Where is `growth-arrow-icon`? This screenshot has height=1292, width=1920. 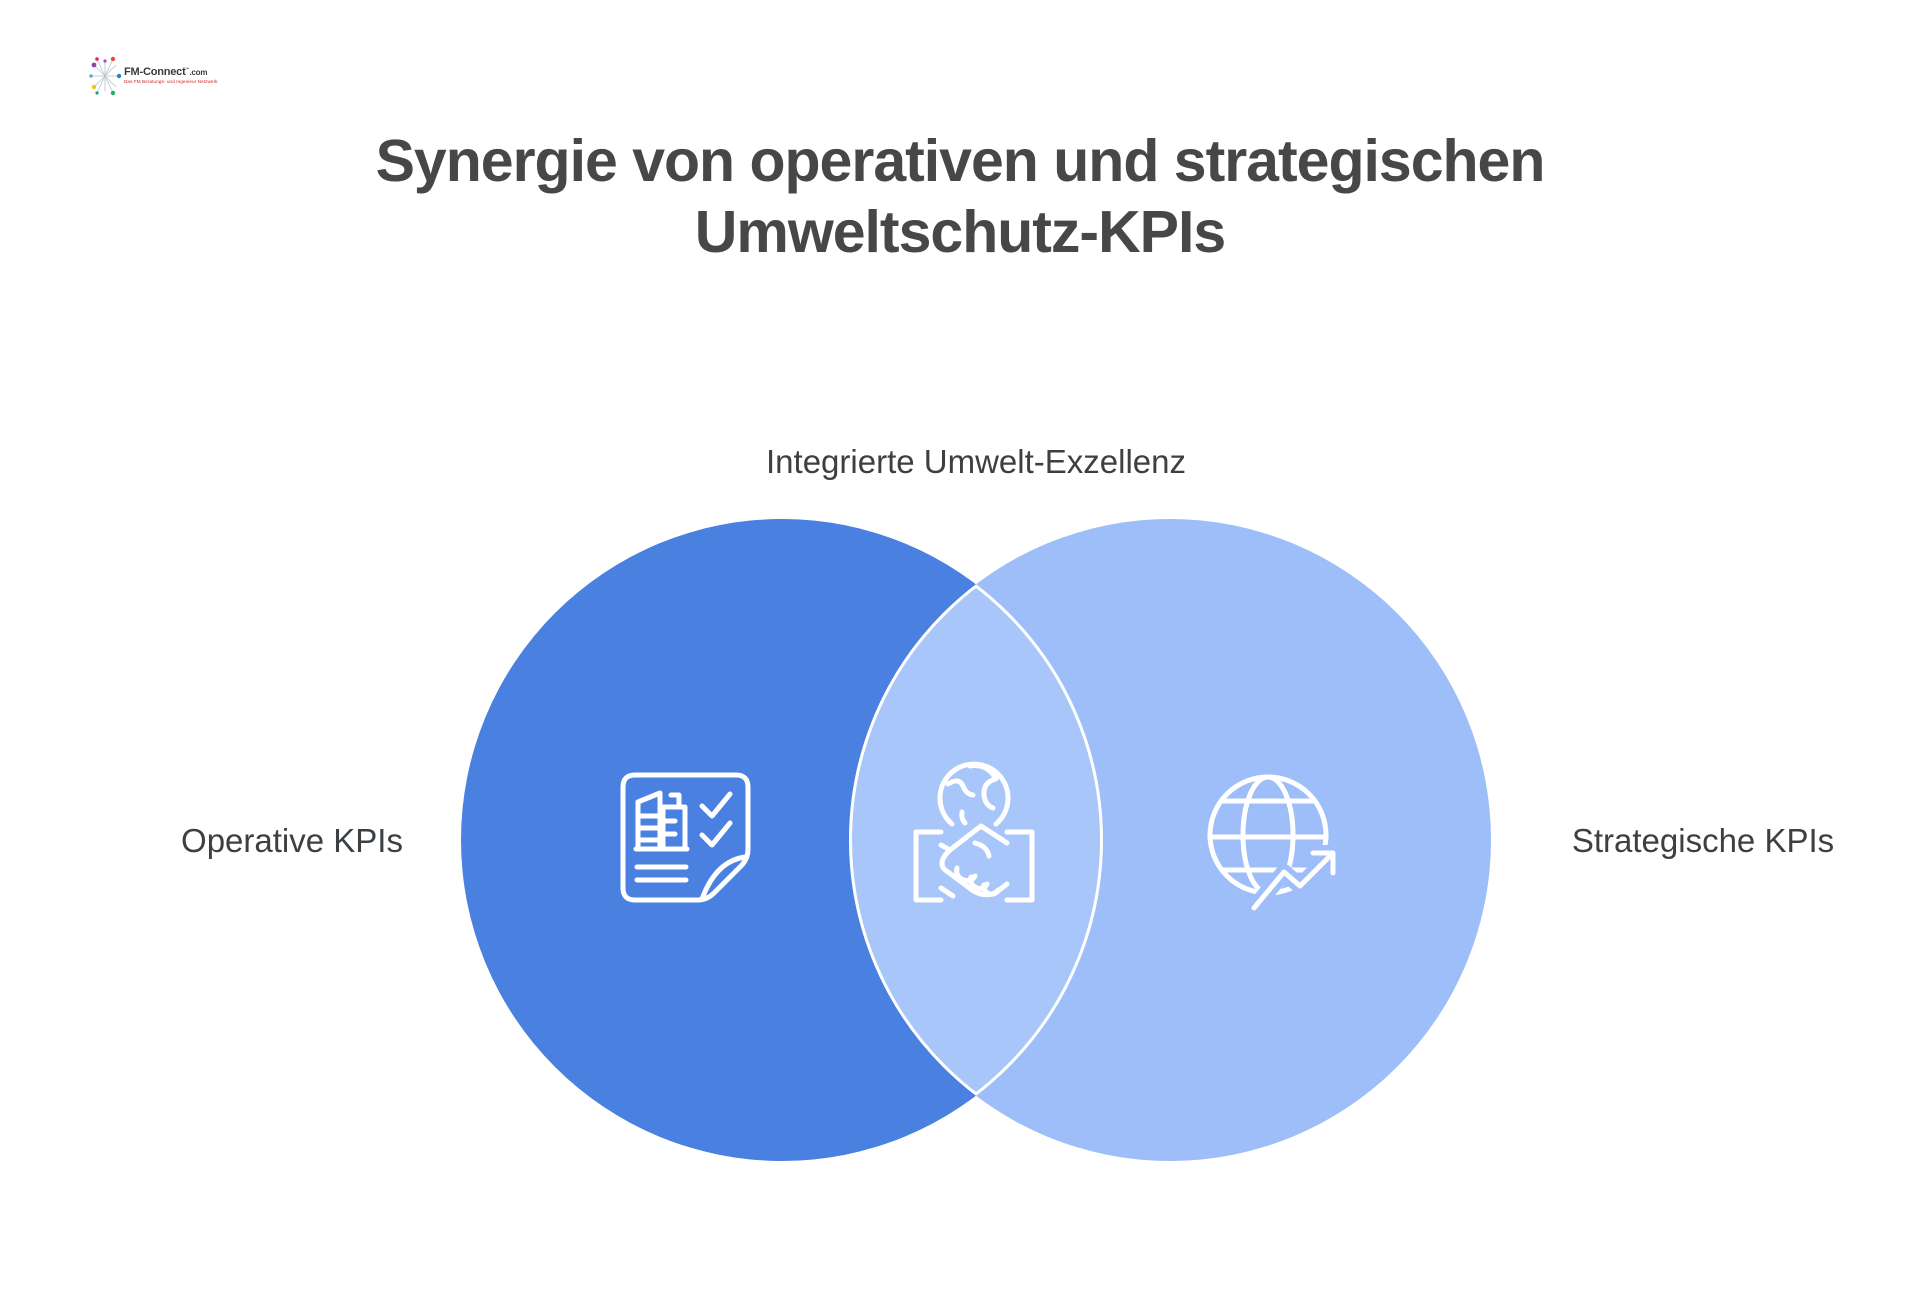 growth-arrow-icon is located at coordinates (1293, 880).